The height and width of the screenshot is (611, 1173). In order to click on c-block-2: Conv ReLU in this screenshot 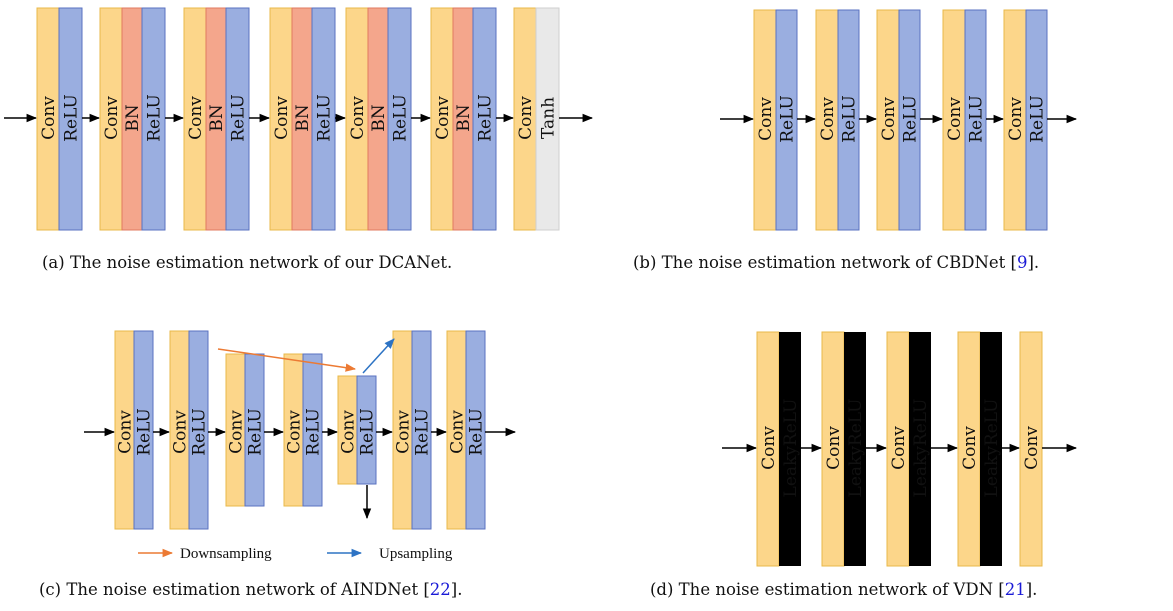, I will do `click(189, 430)`.